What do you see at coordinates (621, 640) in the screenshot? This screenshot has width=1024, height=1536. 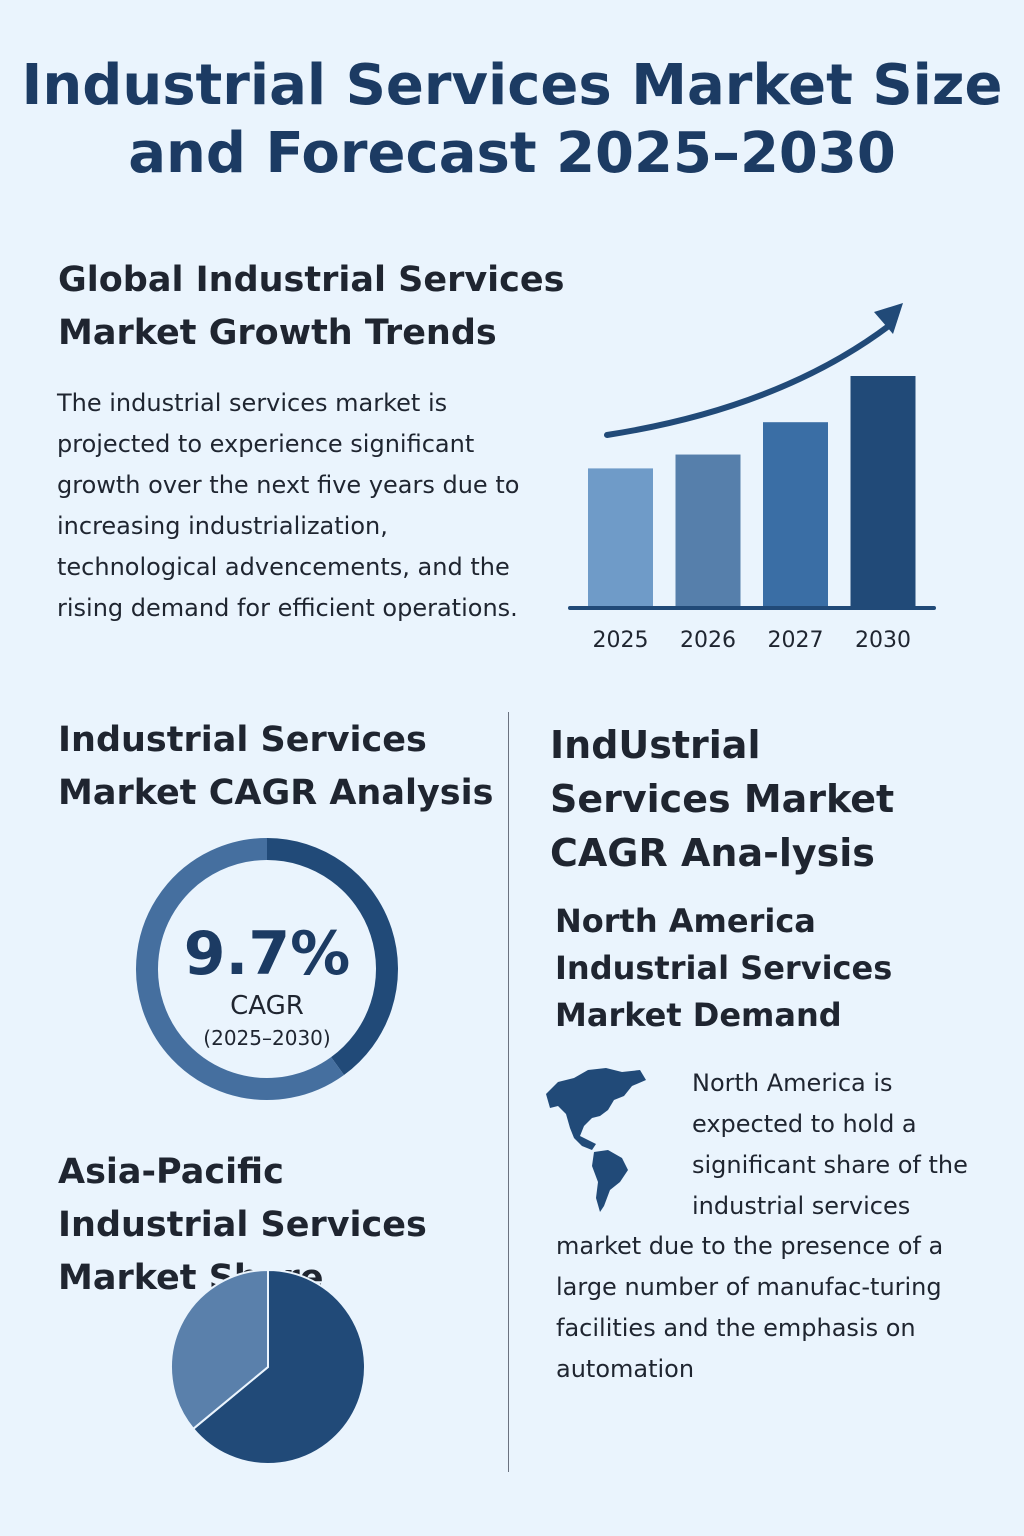 I see `x-tick-label: 2025` at bounding box center [621, 640].